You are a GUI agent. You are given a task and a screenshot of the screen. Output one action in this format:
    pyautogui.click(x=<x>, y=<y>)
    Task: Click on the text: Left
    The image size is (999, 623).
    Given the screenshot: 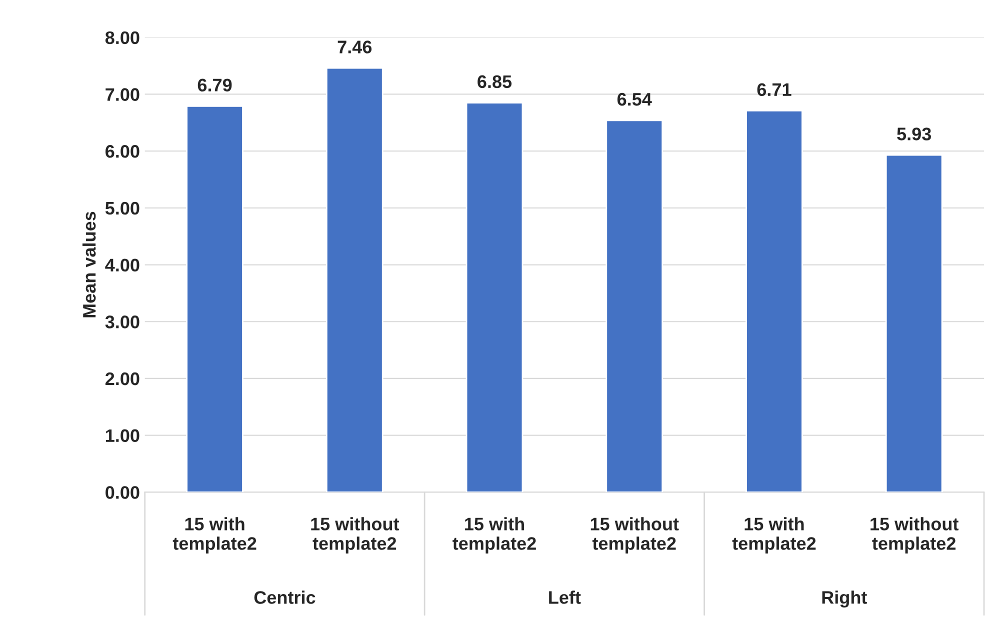 What is the action you would take?
    pyautogui.click(x=565, y=597)
    